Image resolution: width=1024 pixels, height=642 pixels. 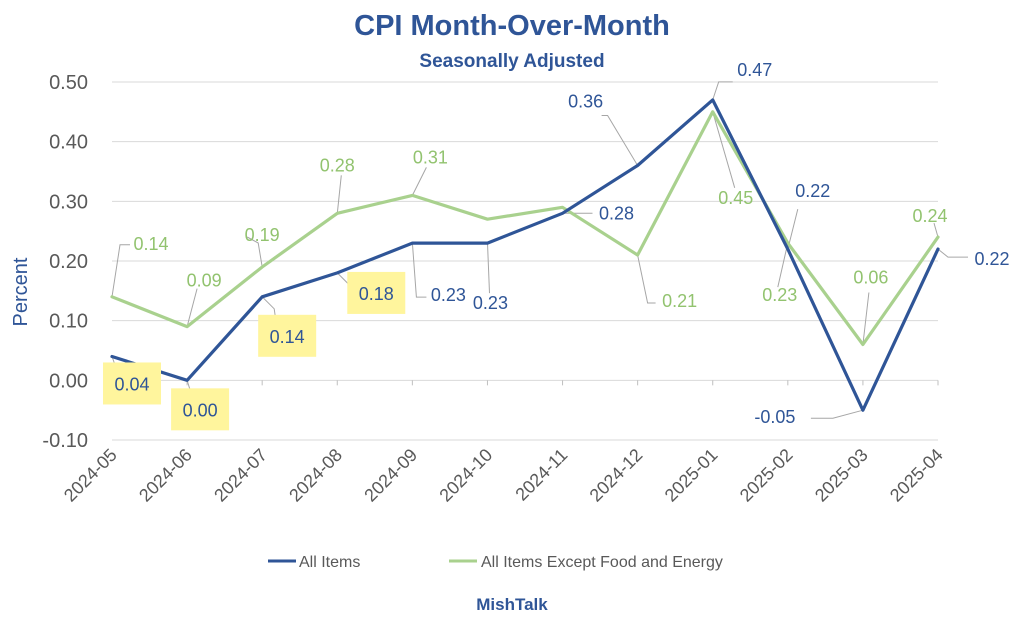 I want to click on data-label-all-items: 0.00, so click(x=200, y=410).